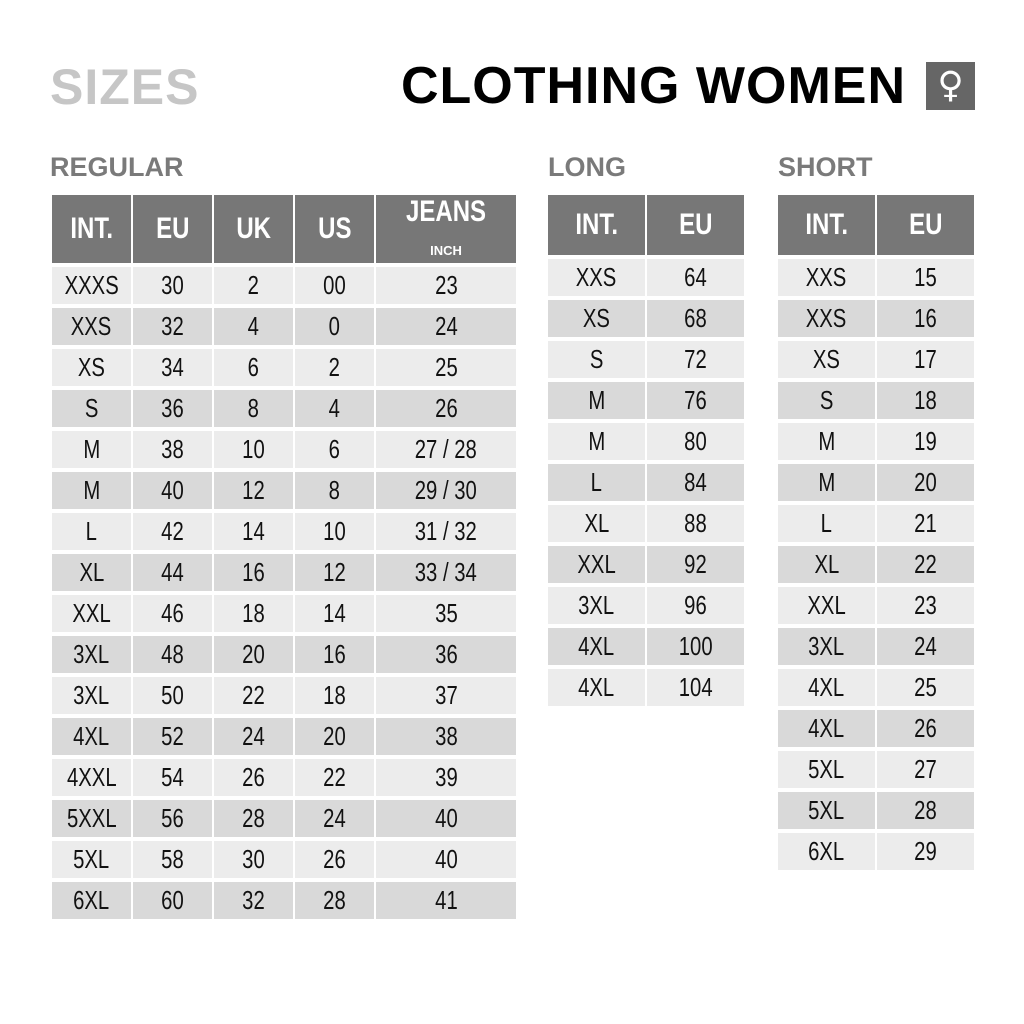  I want to click on column-header: UK, so click(253, 229).